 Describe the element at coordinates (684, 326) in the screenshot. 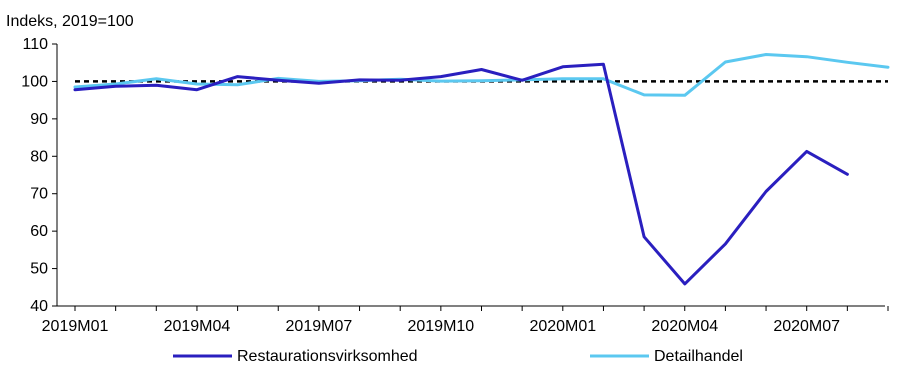

I see `x-tick-label: 2020M04` at that location.